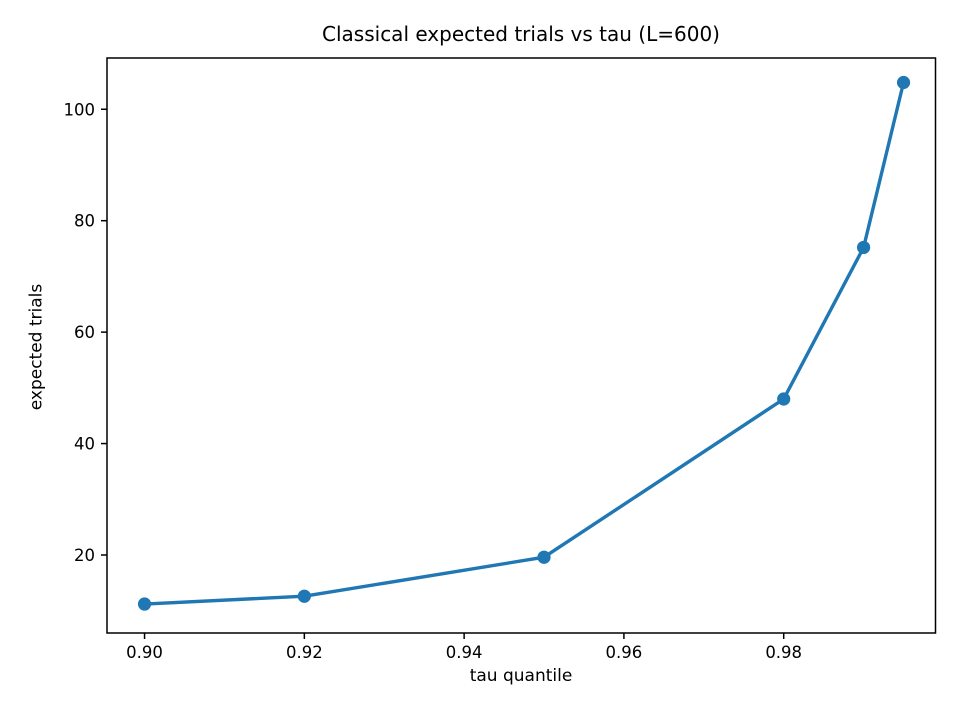 Image resolution: width=960 pixels, height=720 pixels. Describe the element at coordinates (464, 652) in the screenshot. I see `x-tick-label: 0.94` at that location.